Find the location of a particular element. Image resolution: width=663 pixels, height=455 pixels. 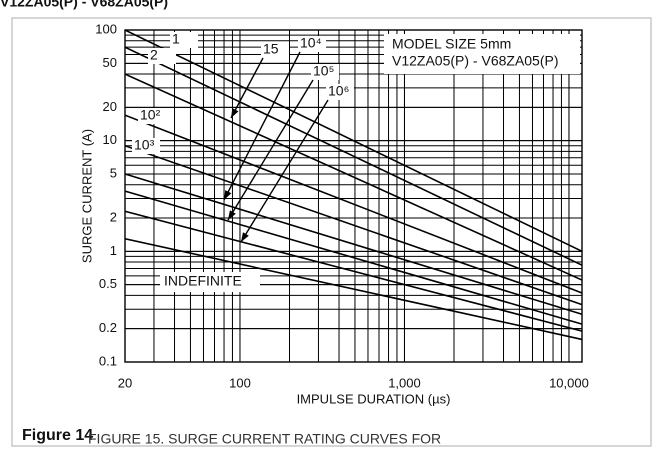

x-tick-label: 20 is located at coordinates (125, 382).